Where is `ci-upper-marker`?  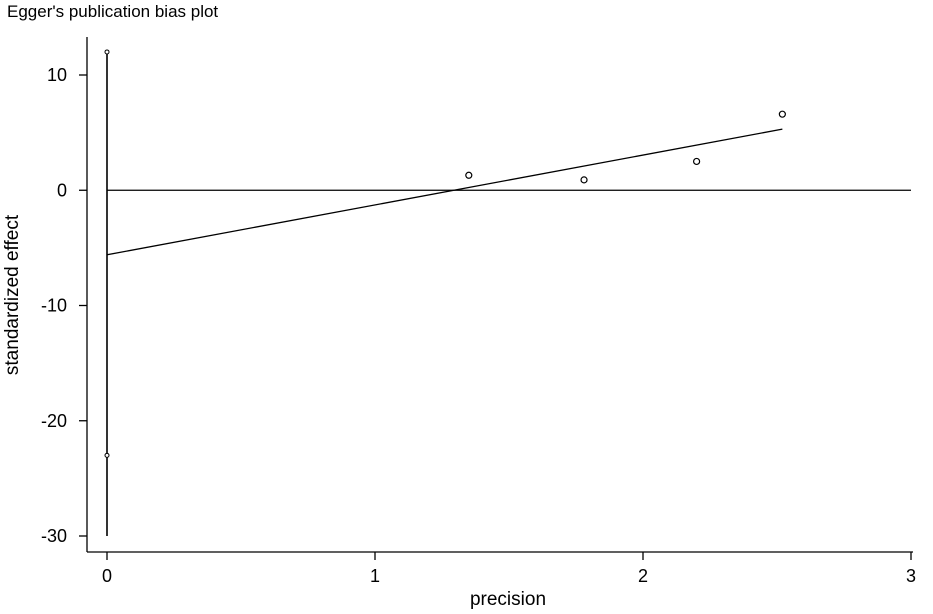 ci-upper-marker is located at coordinates (107, 52).